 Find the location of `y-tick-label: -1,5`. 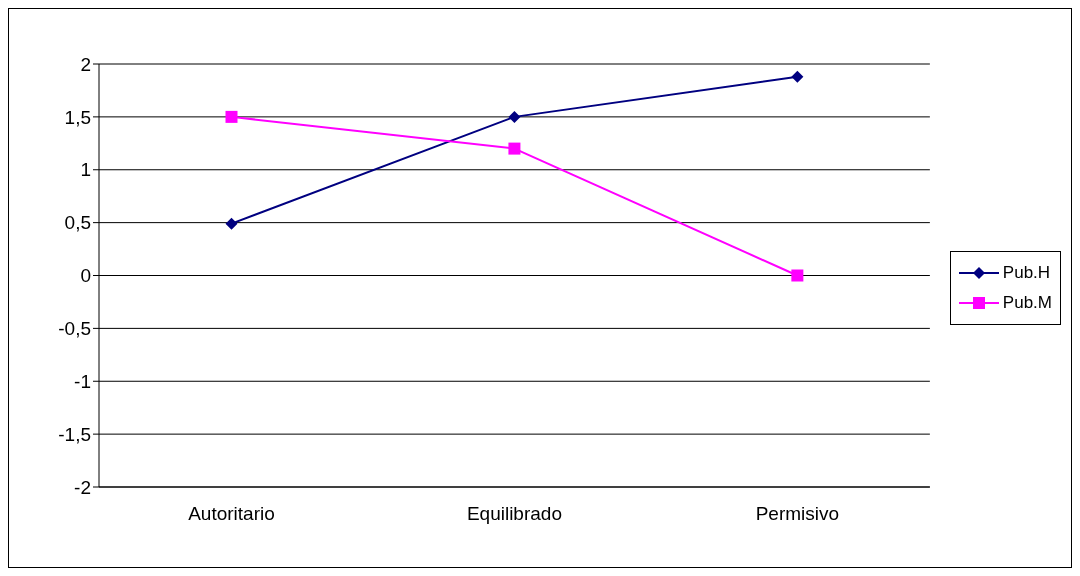

y-tick-label: -1,5 is located at coordinates (74, 434).